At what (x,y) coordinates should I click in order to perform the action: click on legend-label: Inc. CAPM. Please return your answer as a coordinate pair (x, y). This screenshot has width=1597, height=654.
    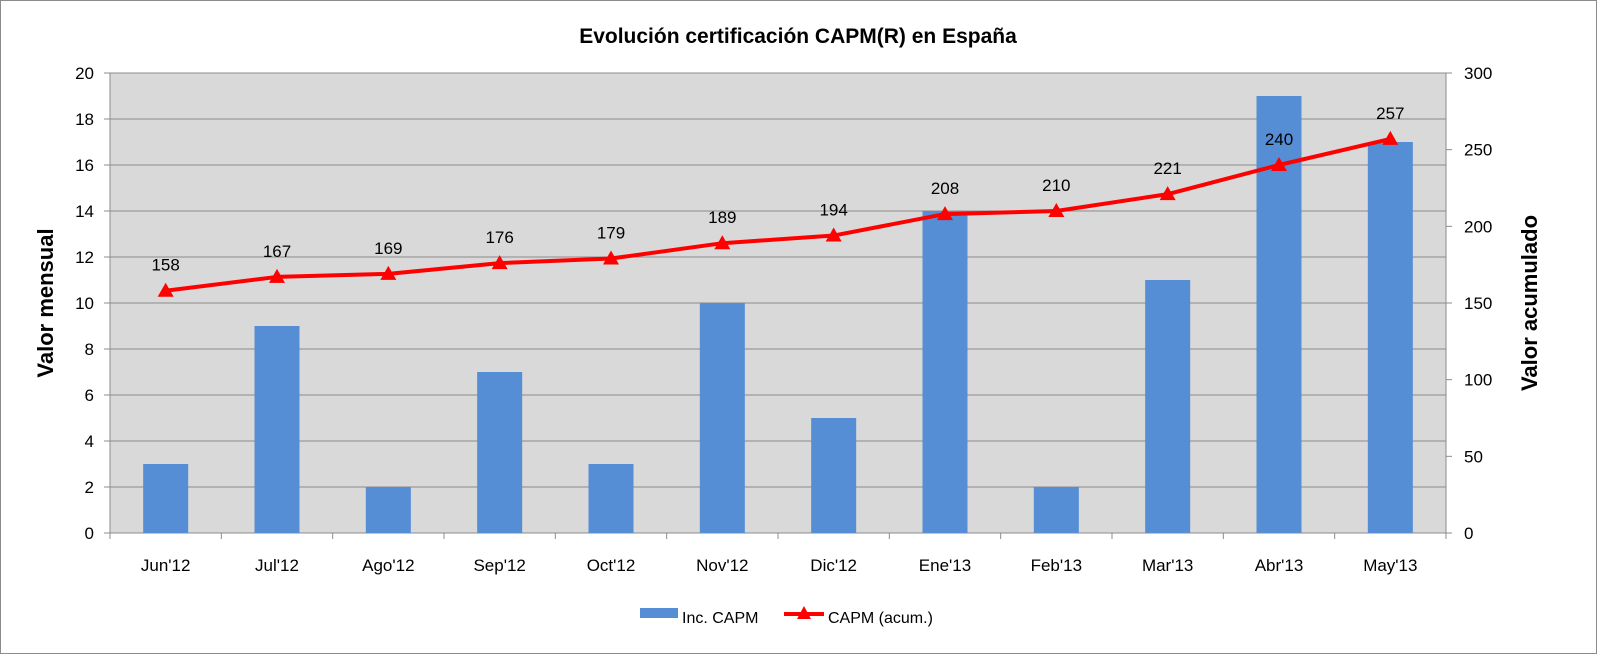
    Looking at the image, I should click on (720, 618).